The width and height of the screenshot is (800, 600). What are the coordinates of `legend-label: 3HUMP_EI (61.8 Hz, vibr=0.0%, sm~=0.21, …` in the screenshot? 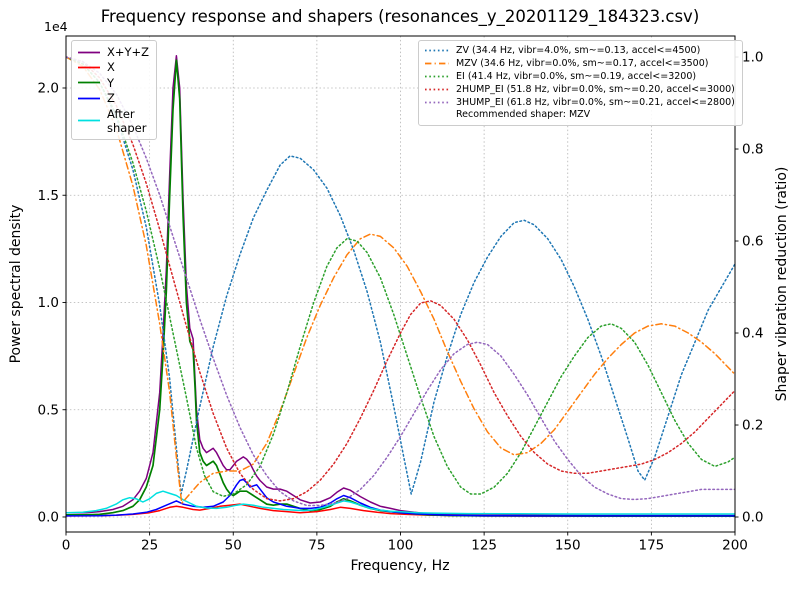 It's located at (595, 102).